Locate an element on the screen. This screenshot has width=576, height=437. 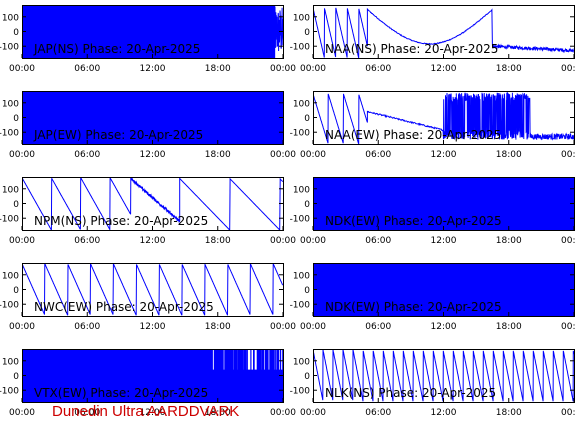
panel-title: NWC(EW) Phase: 20-Apr-2025 is located at coordinates (124, 307).